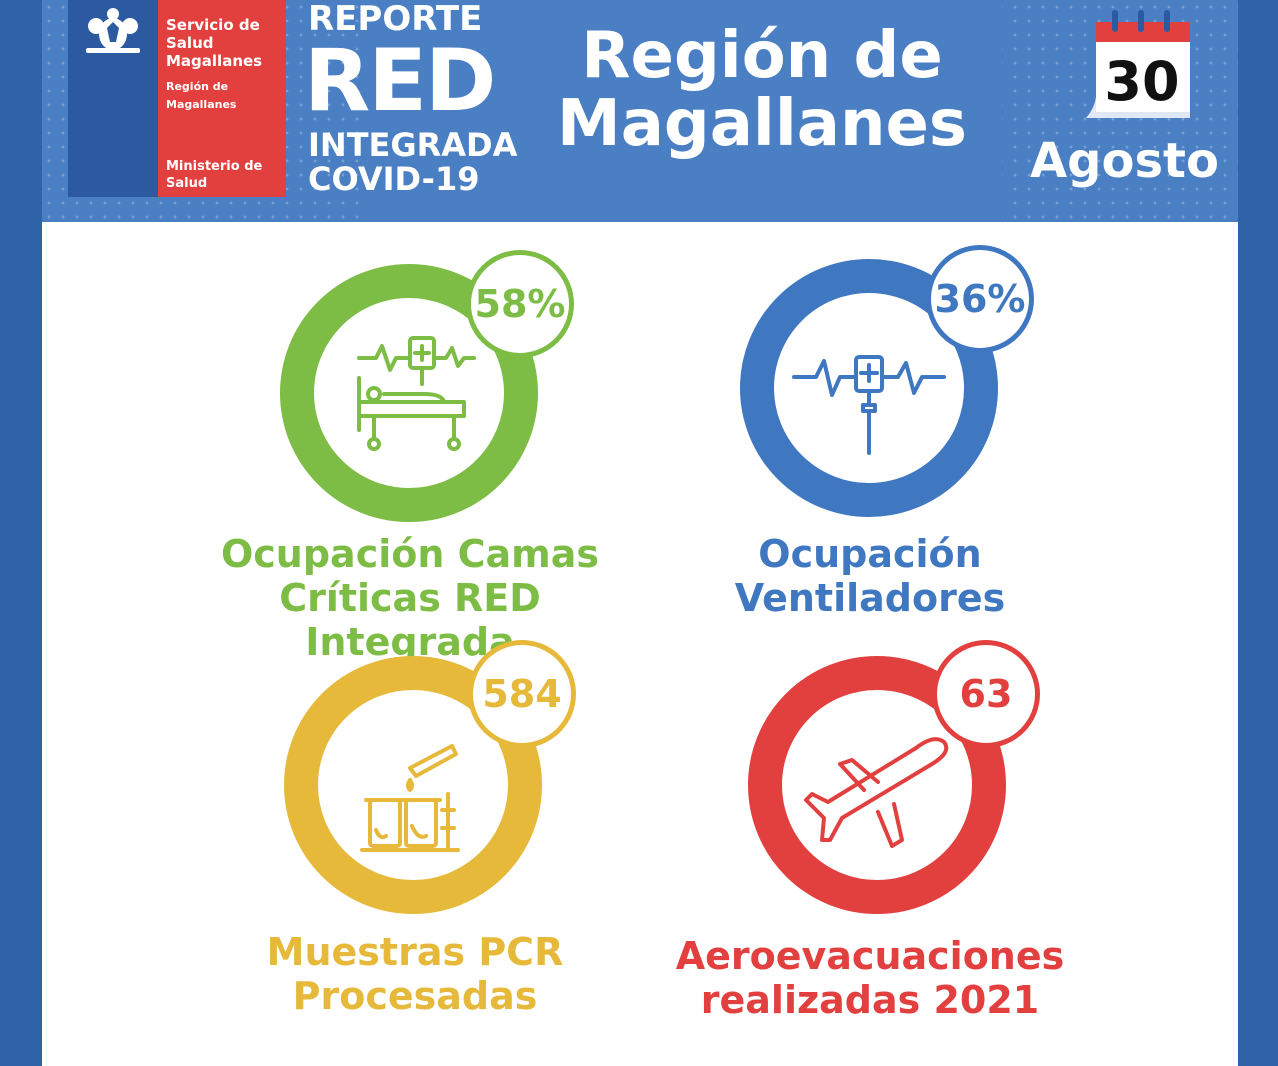 The height and width of the screenshot is (1066, 1278). I want to click on report-line-1: REPORTE, so click(395, 19).